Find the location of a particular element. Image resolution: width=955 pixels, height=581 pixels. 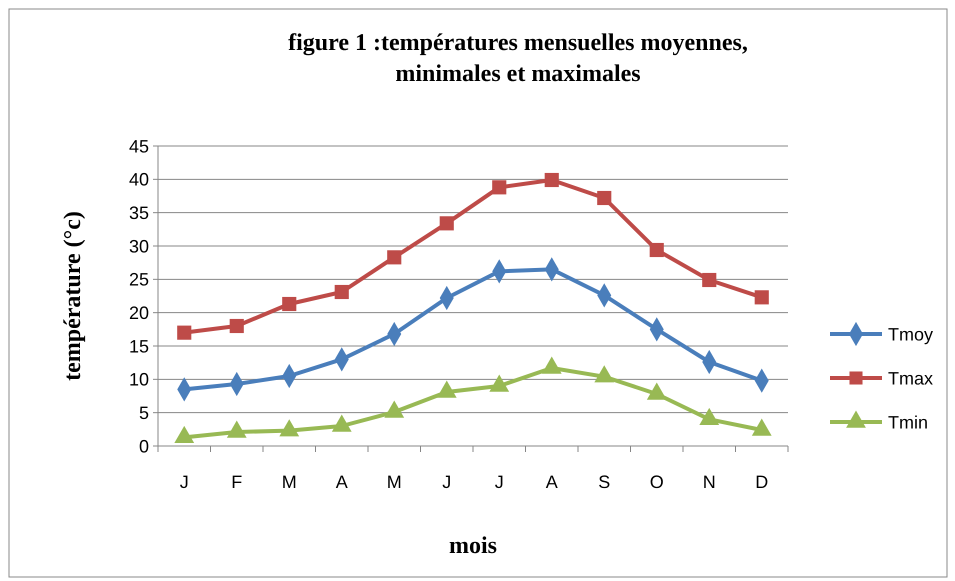

x-axis-title: mois is located at coordinates (473, 546).